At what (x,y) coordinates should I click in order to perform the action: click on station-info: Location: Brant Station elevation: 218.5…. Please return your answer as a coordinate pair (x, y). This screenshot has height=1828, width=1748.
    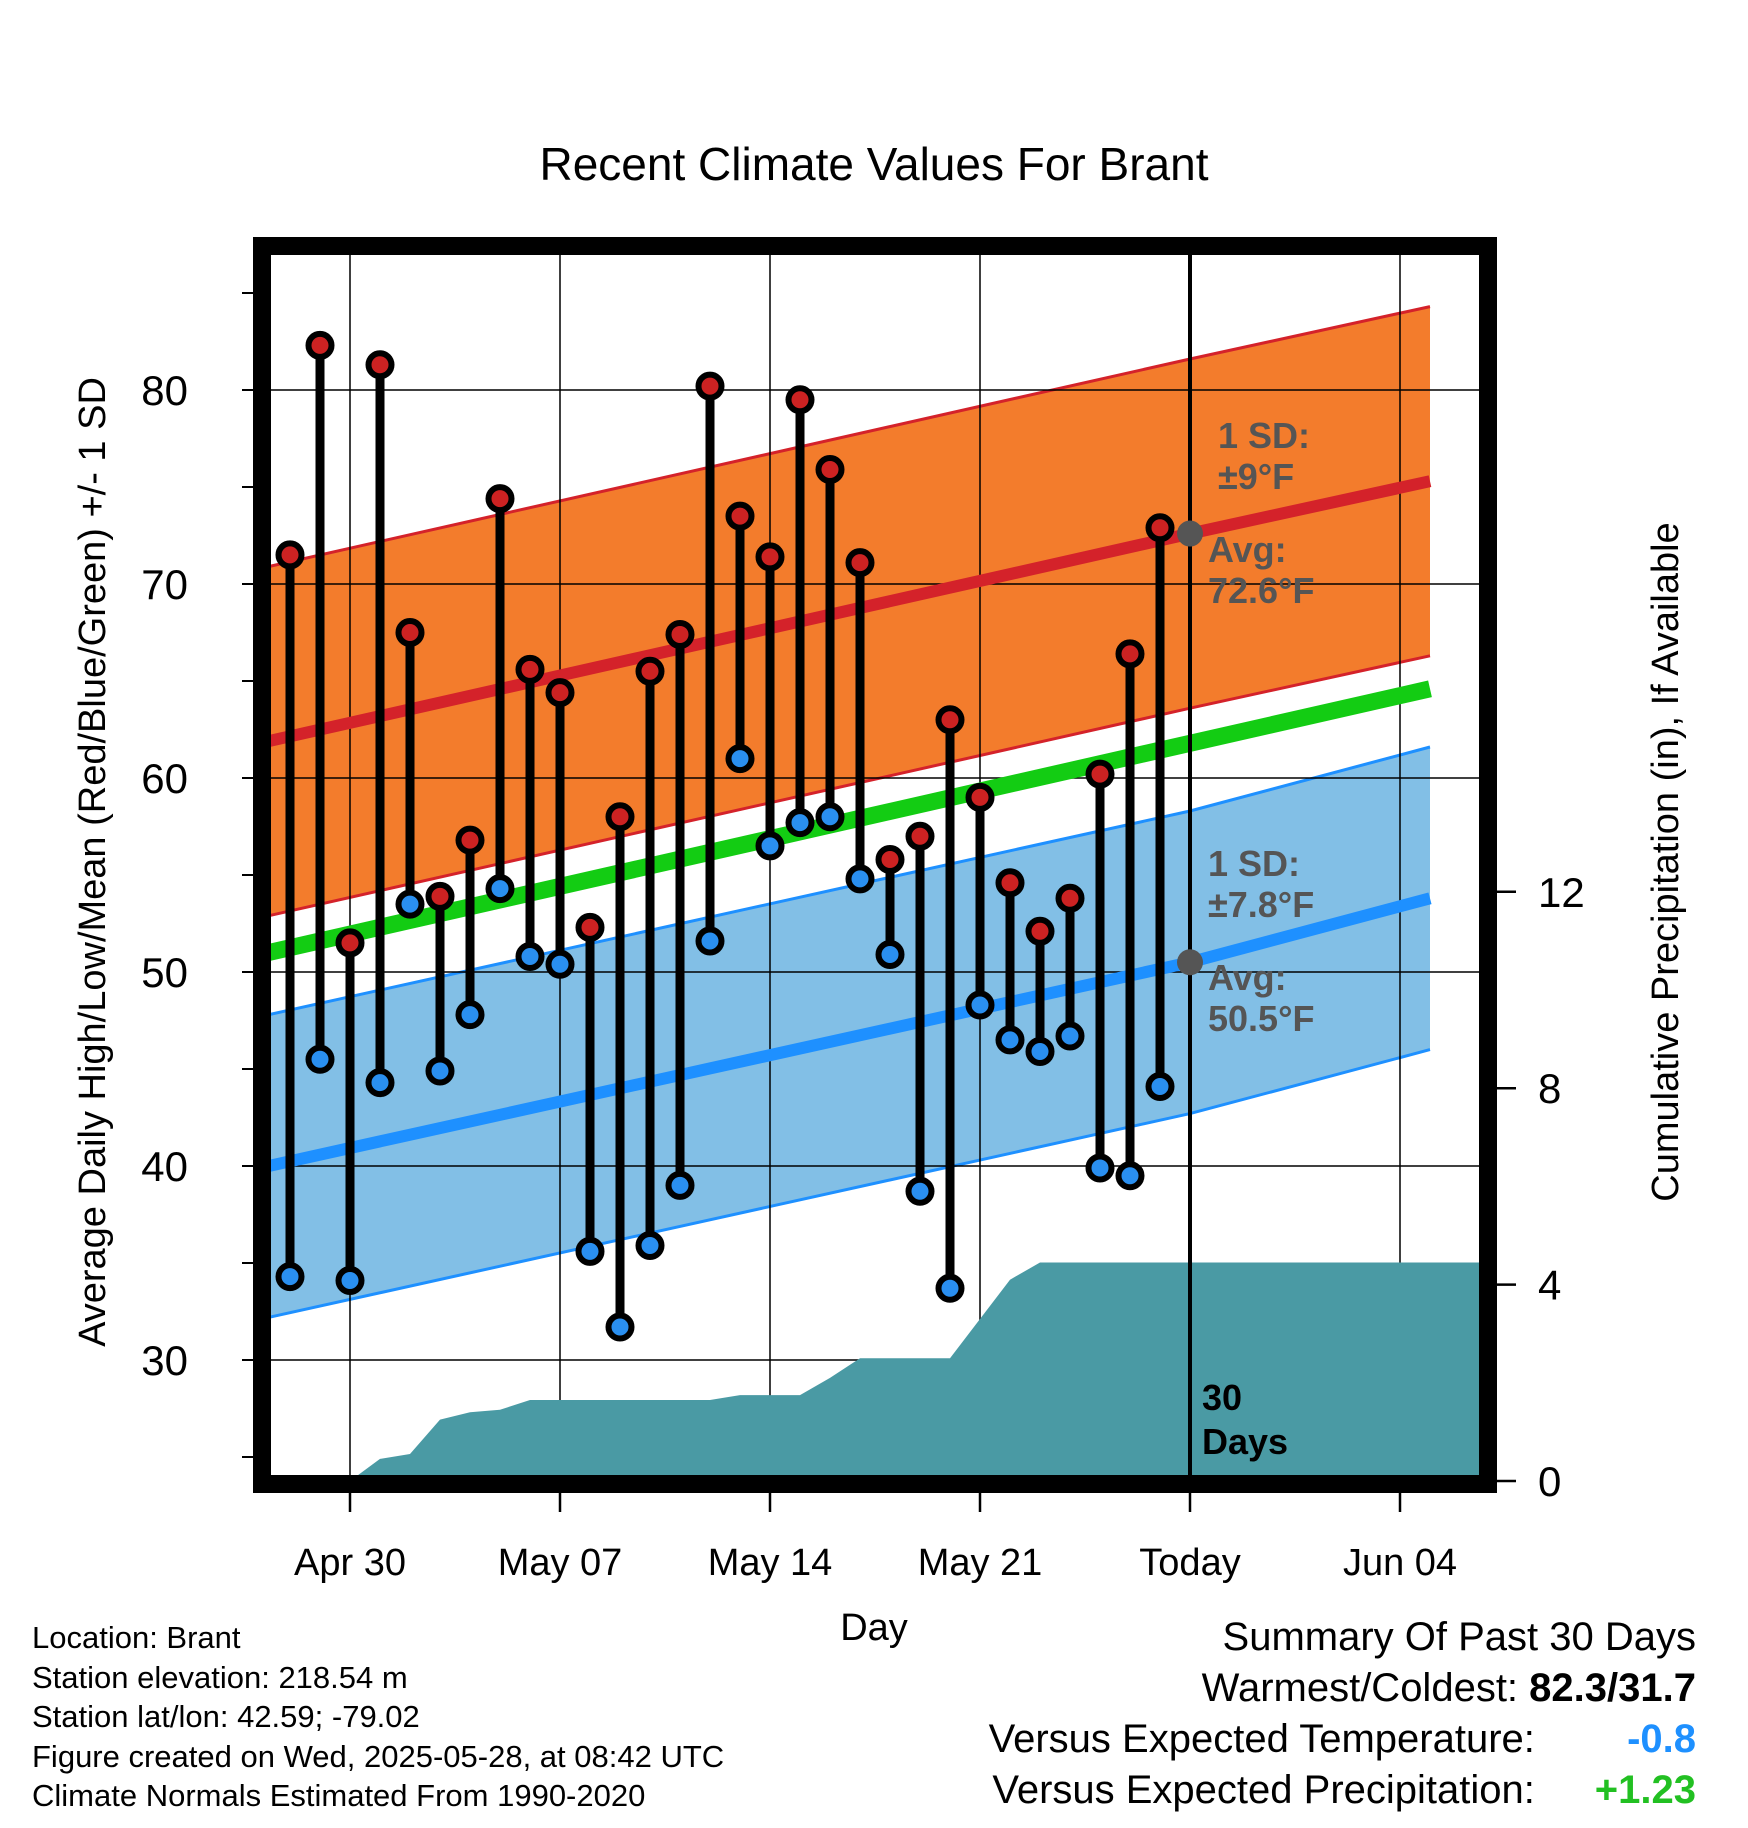
    Looking at the image, I should click on (378, 1717).